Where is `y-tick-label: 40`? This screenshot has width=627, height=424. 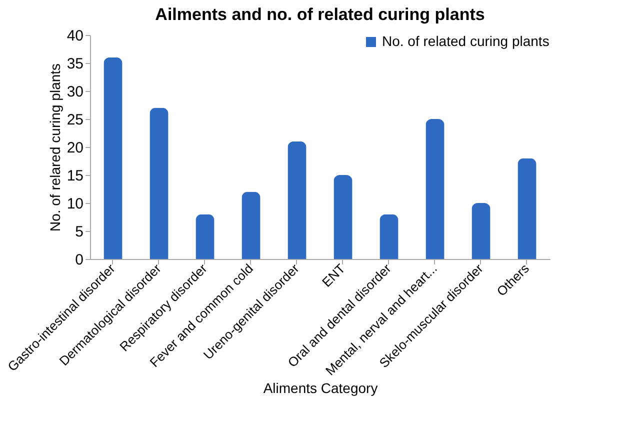
y-tick-label: 40 is located at coordinates (75, 36).